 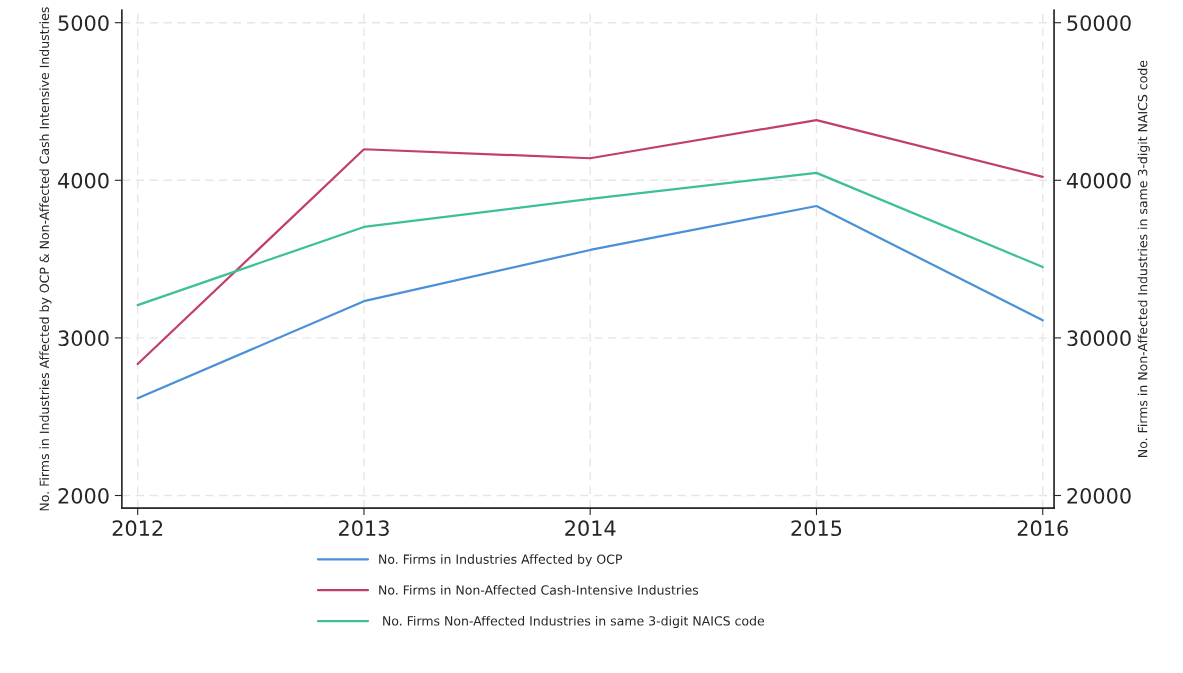 What do you see at coordinates (83, 180) in the screenshot?
I see `y-tick-label: 4000` at bounding box center [83, 180].